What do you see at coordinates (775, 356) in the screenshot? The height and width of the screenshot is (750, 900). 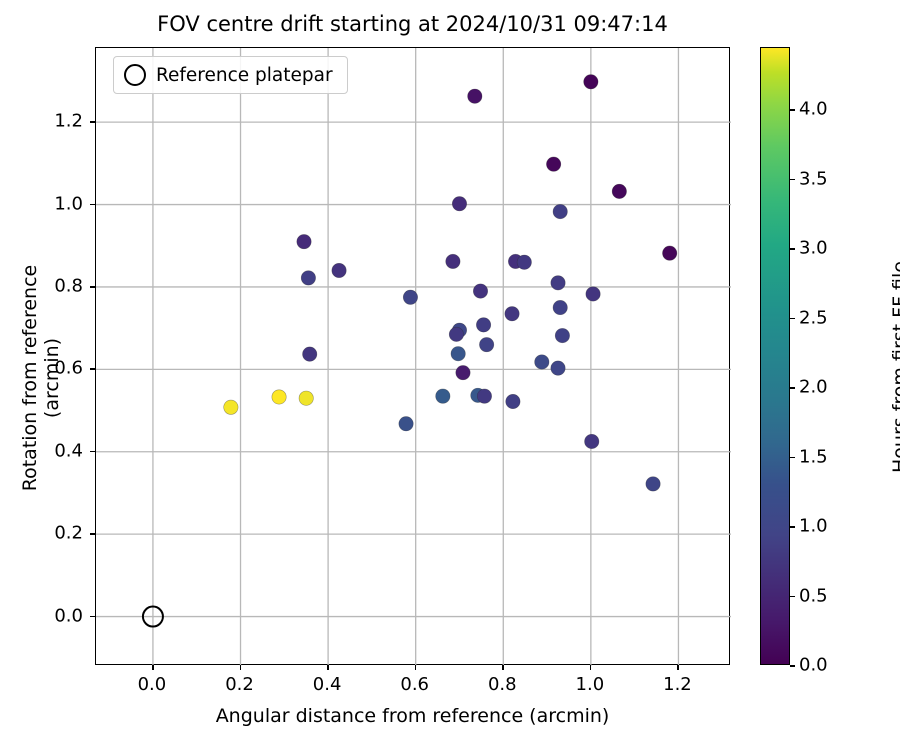 I see `colorbar` at bounding box center [775, 356].